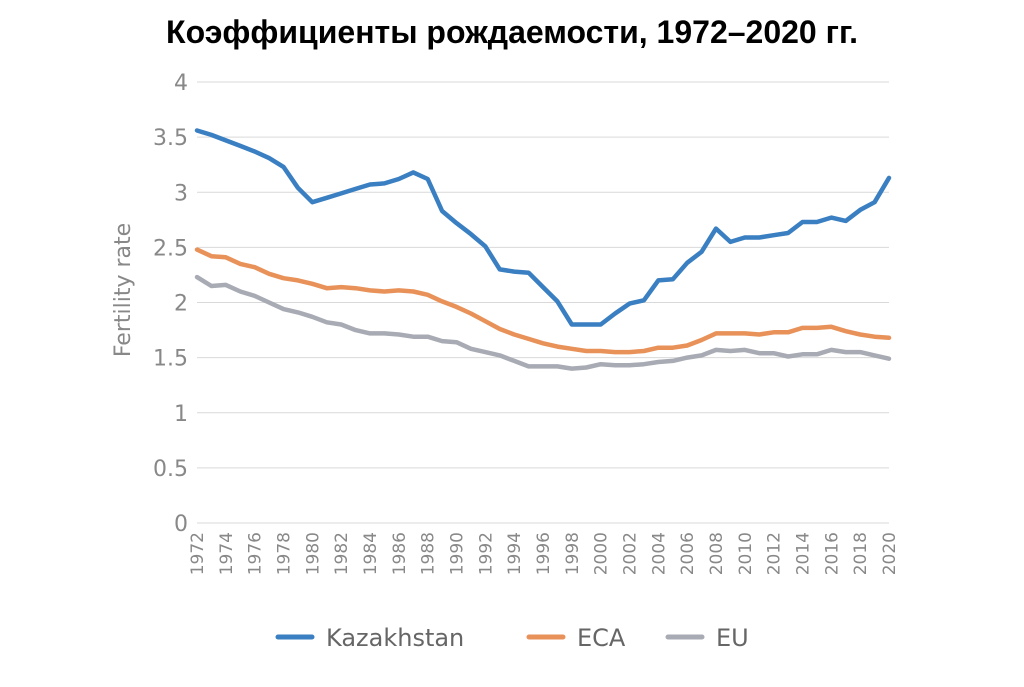 This screenshot has width=1024, height=687. I want to click on legend-label: Kazakhstan, so click(395, 638).